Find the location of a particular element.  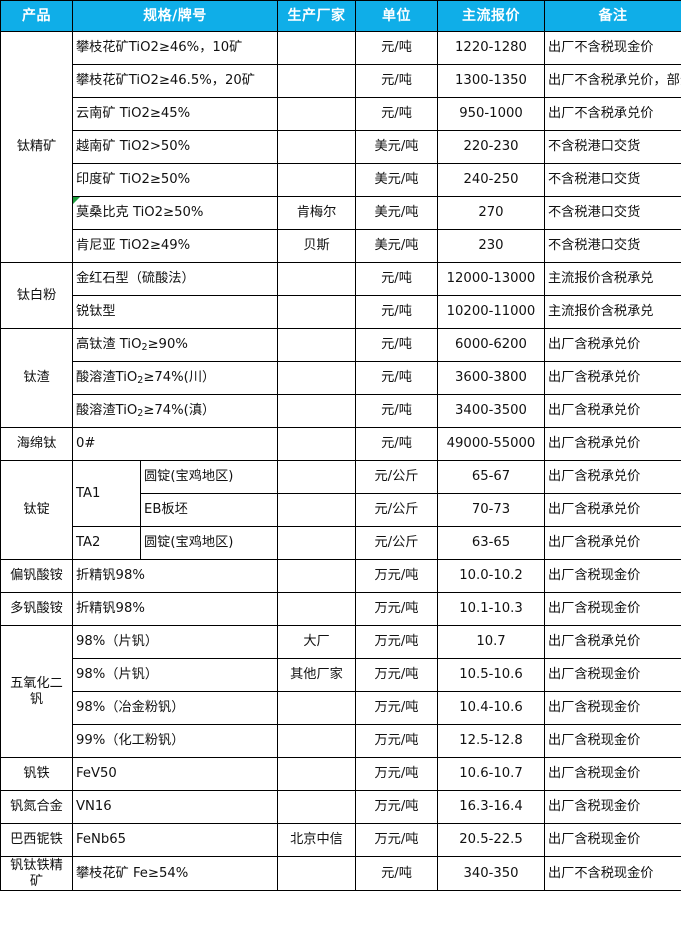

price-cell: 220-230 is located at coordinates (491, 147).